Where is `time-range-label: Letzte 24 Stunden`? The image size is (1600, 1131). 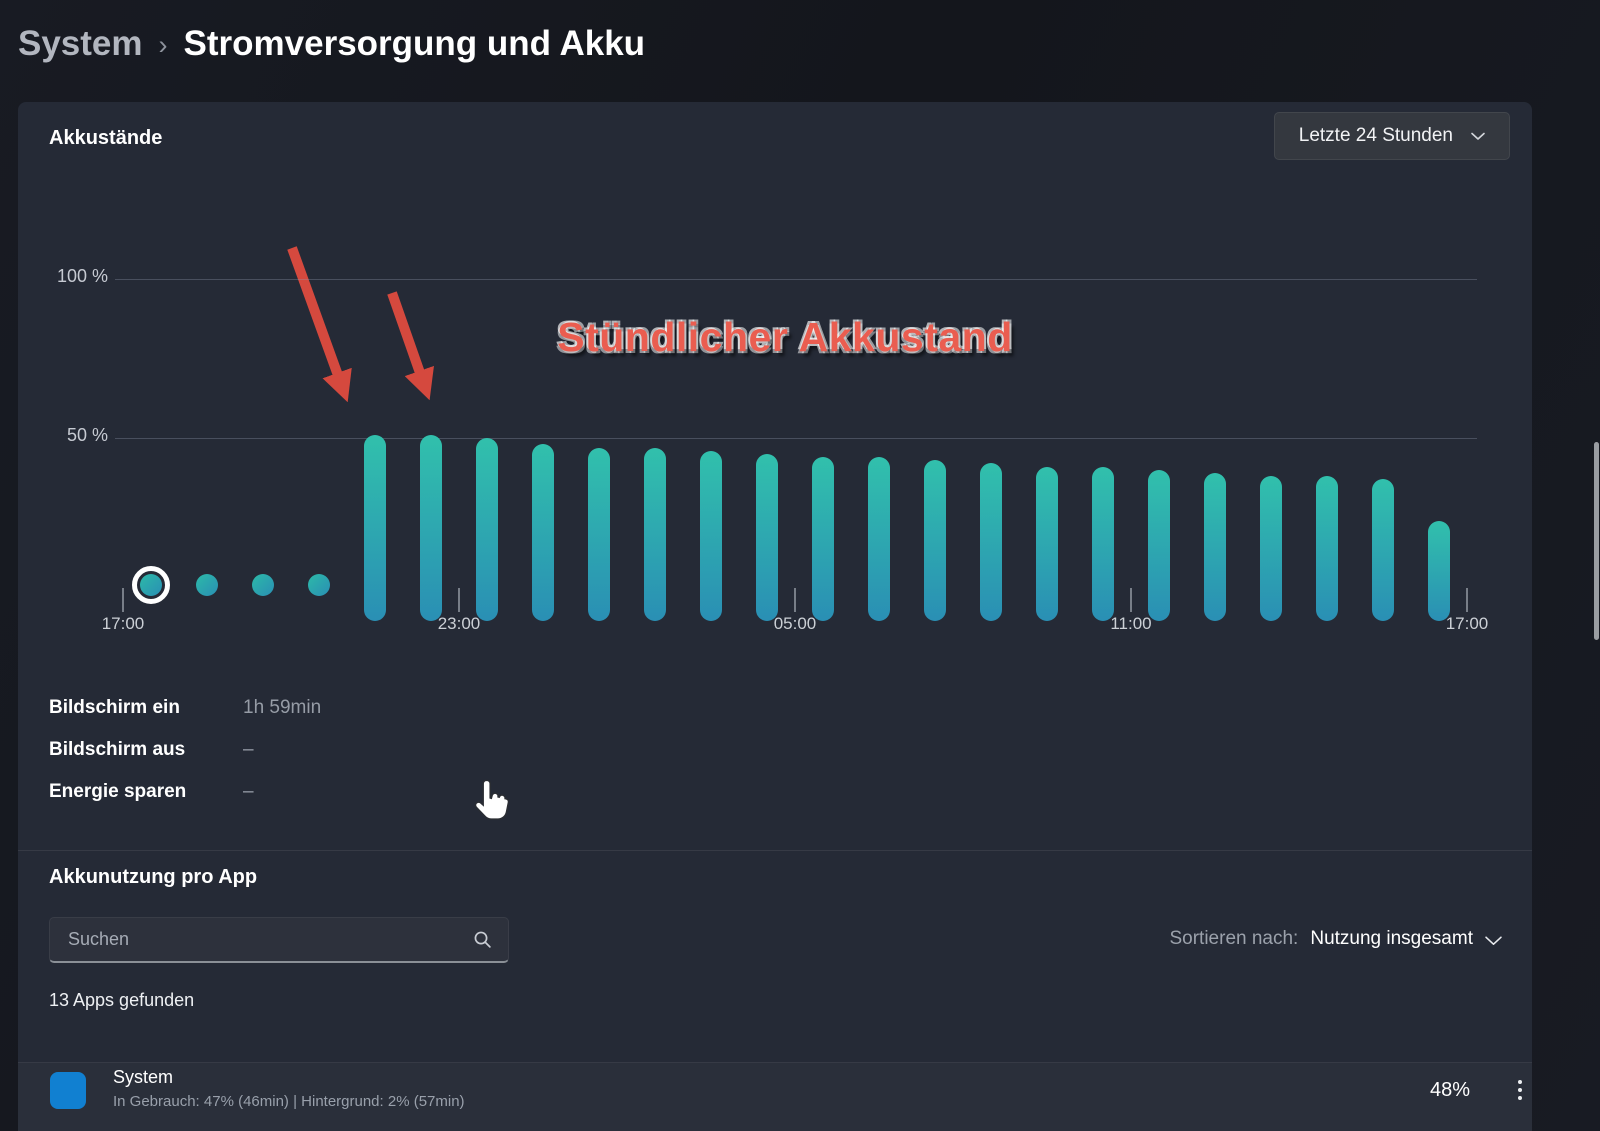 time-range-label: Letzte 24 Stunden is located at coordinates (1375, 135).